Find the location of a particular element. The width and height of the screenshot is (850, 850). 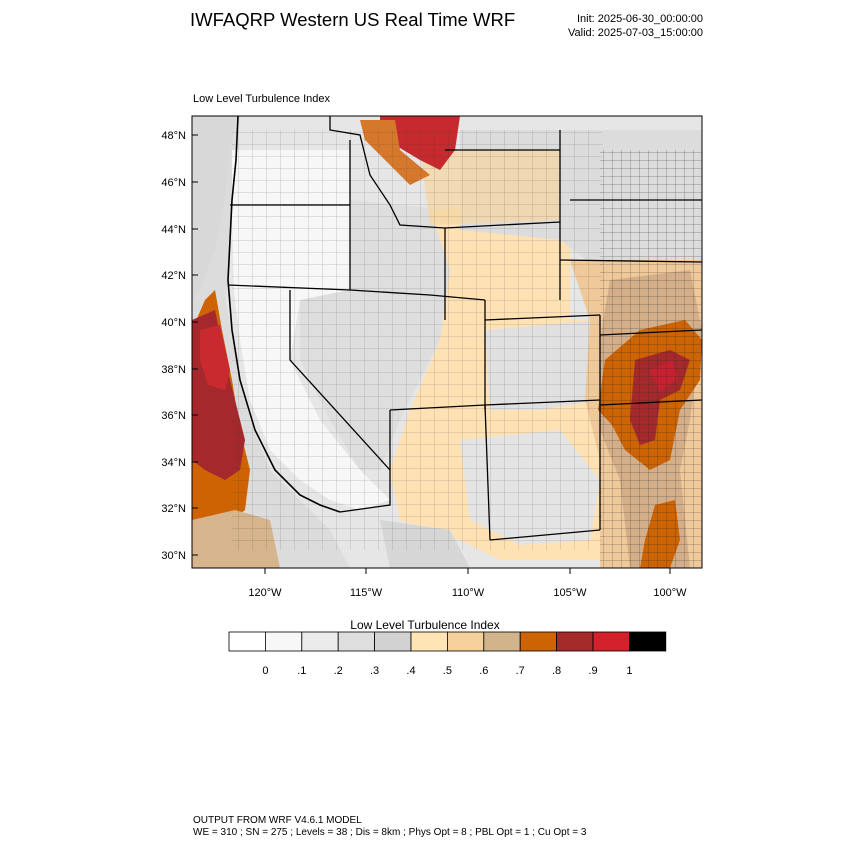

lon-label: 105°W is located at coordinates (570, 593).